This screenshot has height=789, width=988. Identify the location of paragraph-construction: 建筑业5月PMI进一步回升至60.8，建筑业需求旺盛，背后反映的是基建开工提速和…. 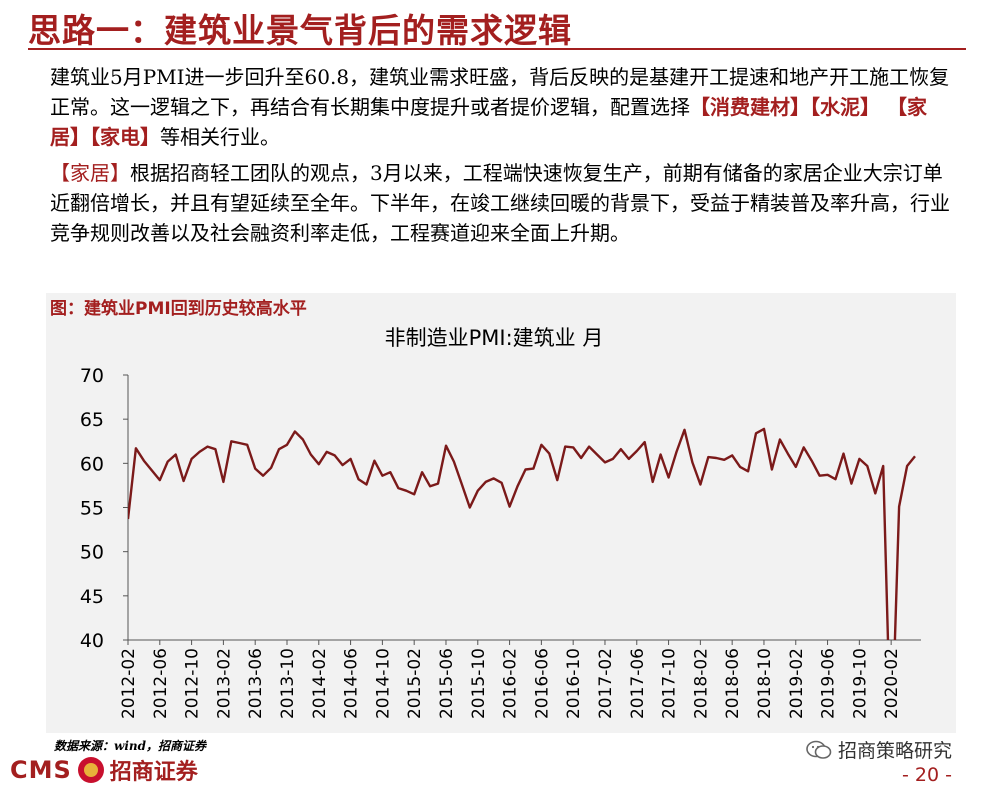
(500, 107).